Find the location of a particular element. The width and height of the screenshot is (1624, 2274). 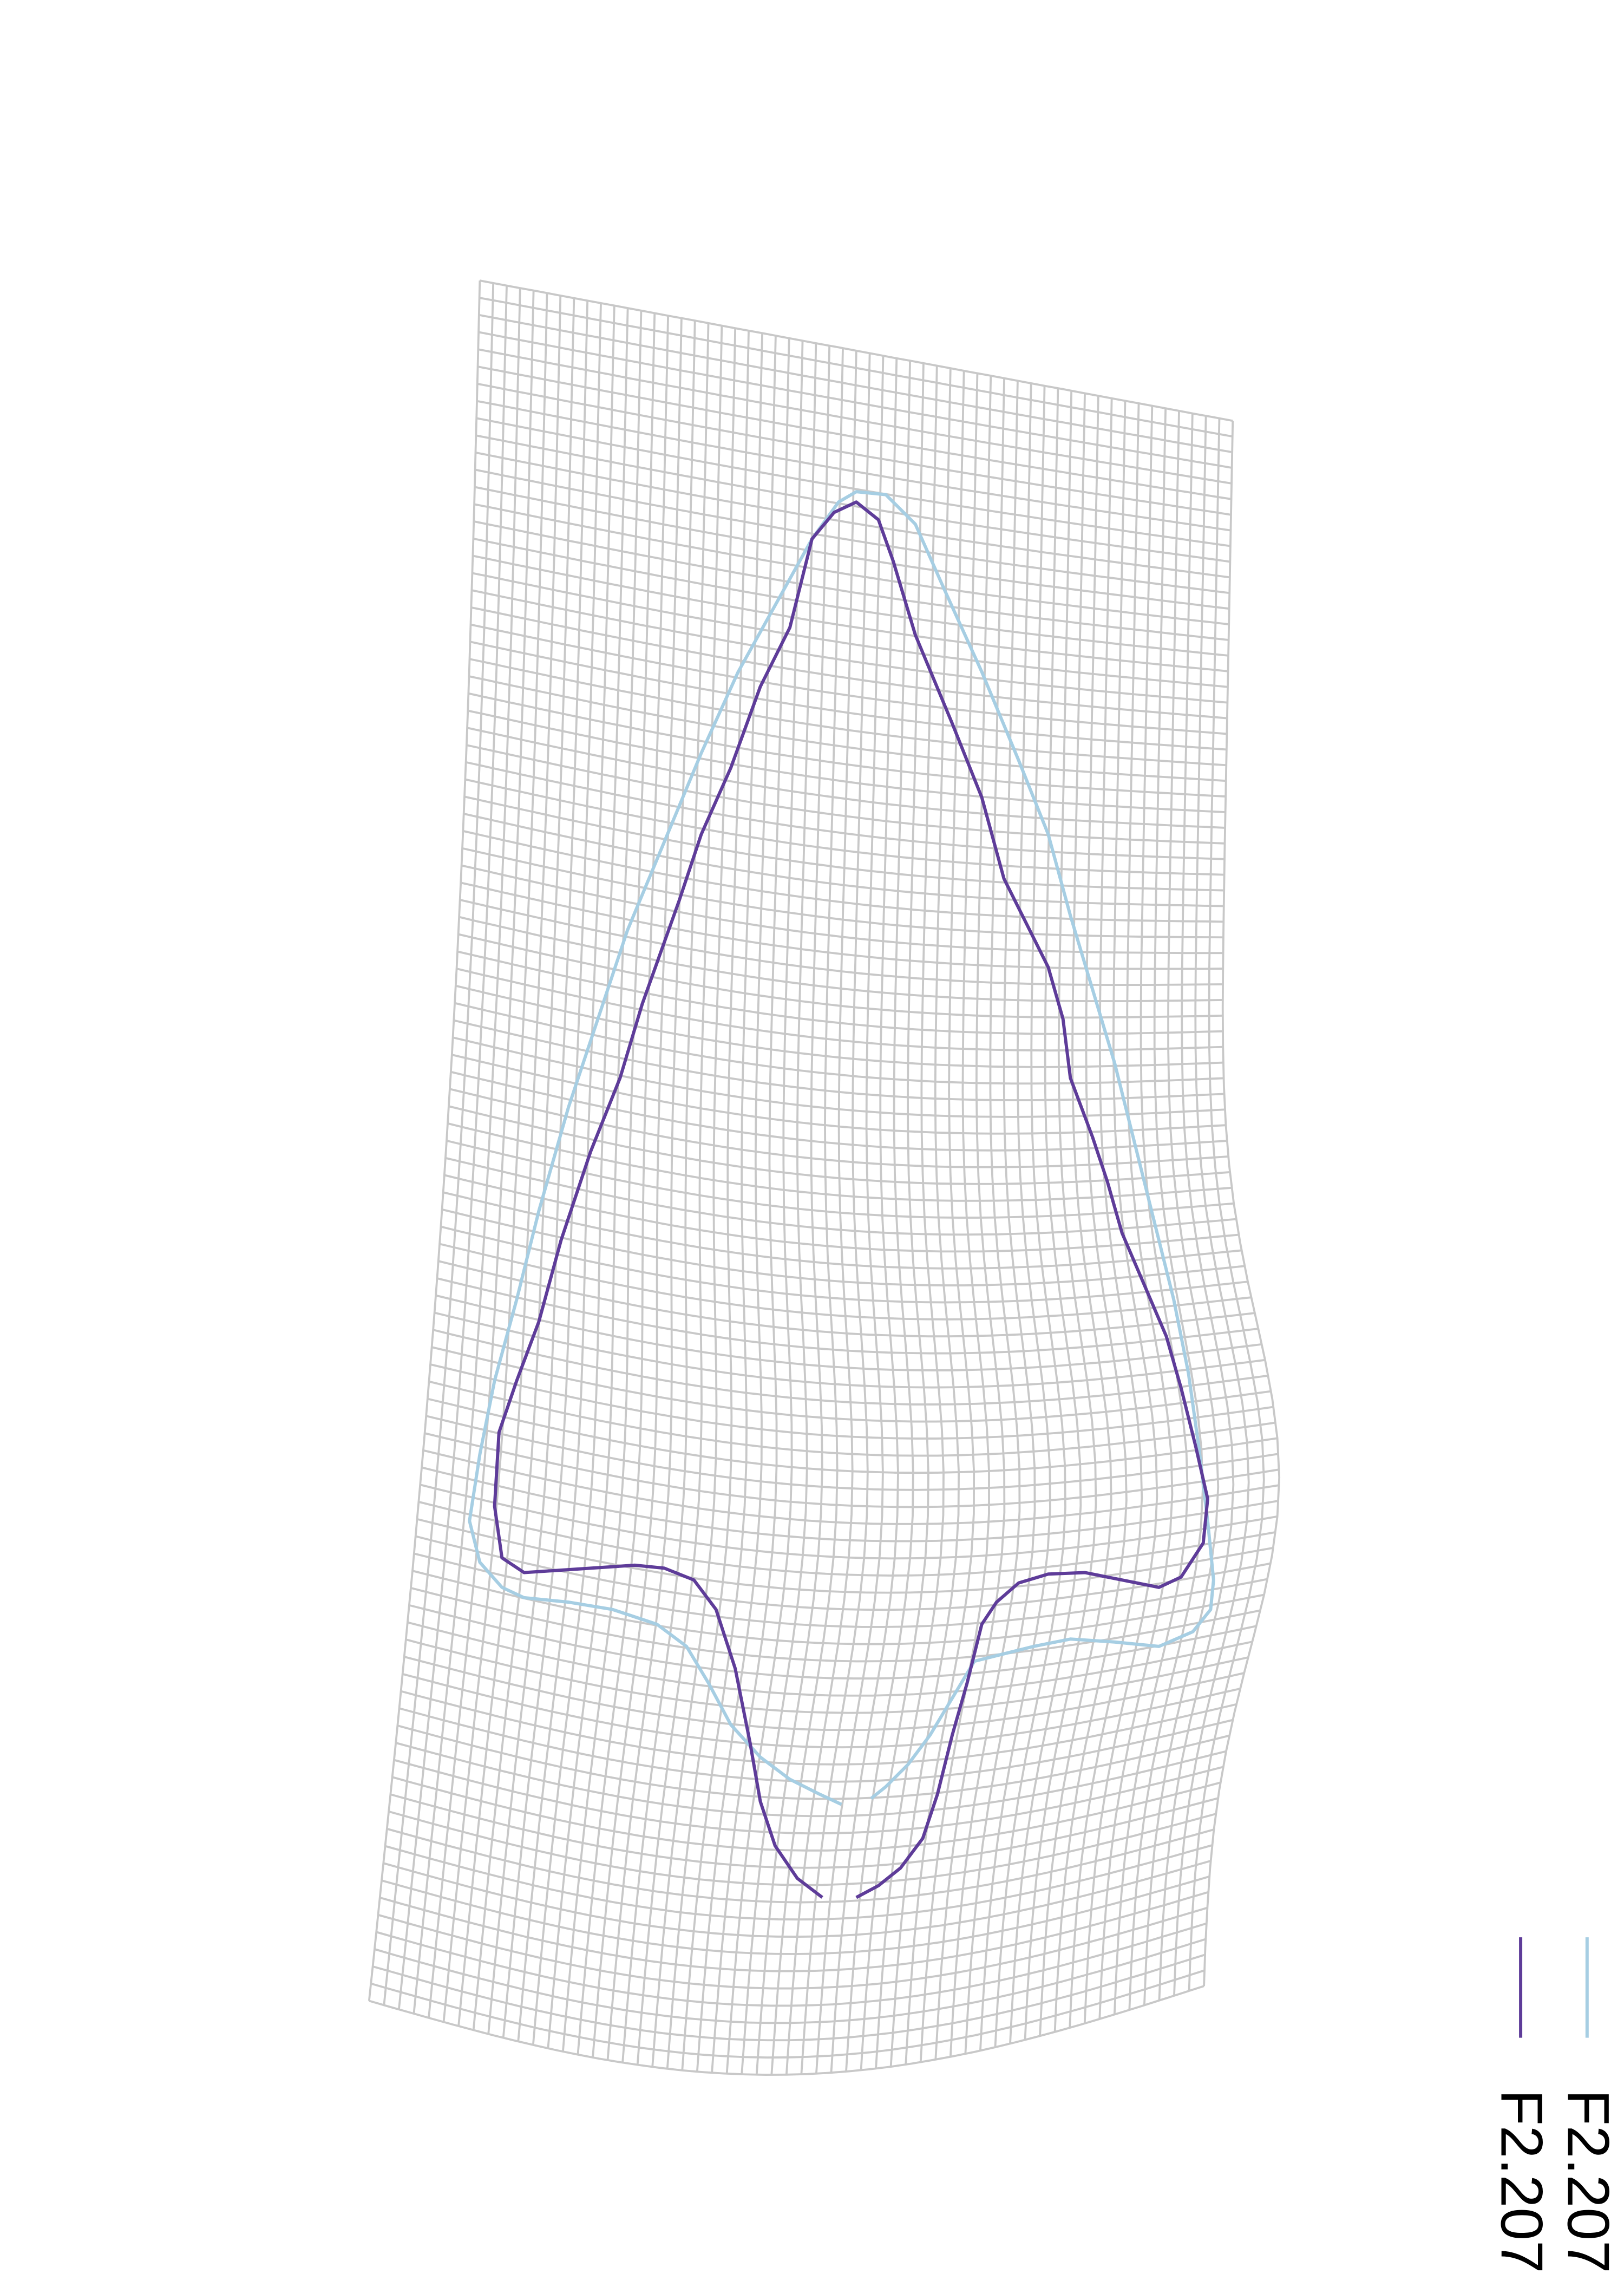

legend-label: F2.2073 is located at coordinates (1588, 2181).